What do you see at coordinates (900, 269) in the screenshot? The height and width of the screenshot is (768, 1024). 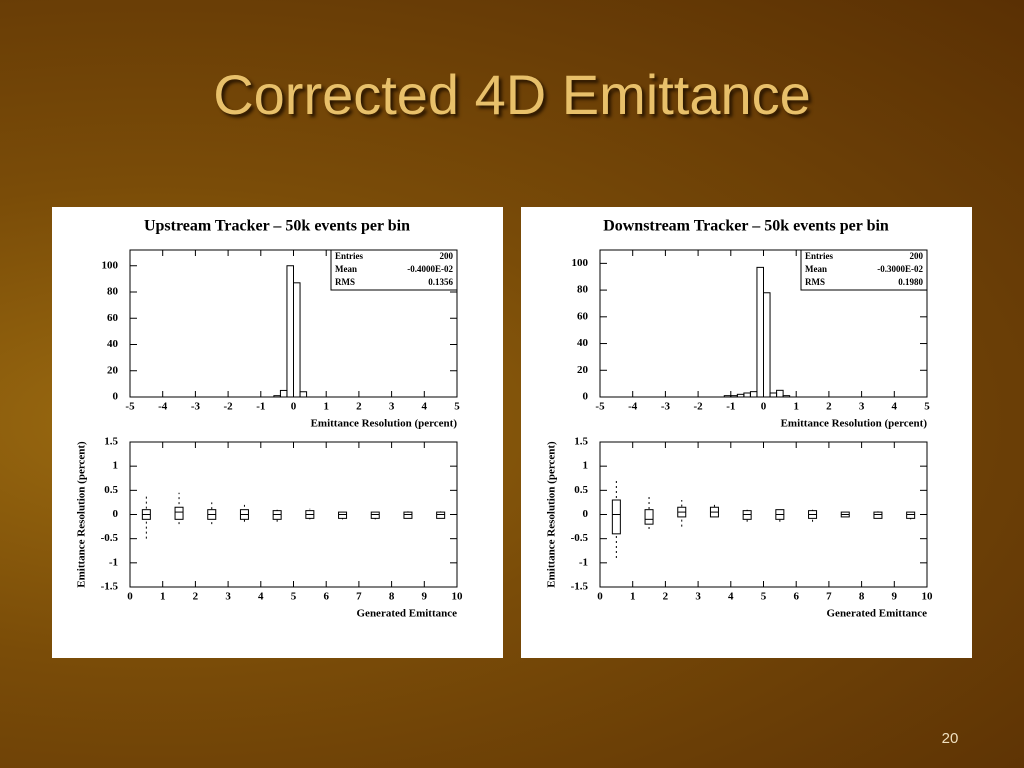 I see `stats-value: -0.3000E-02` at bounding box center [900, 269].